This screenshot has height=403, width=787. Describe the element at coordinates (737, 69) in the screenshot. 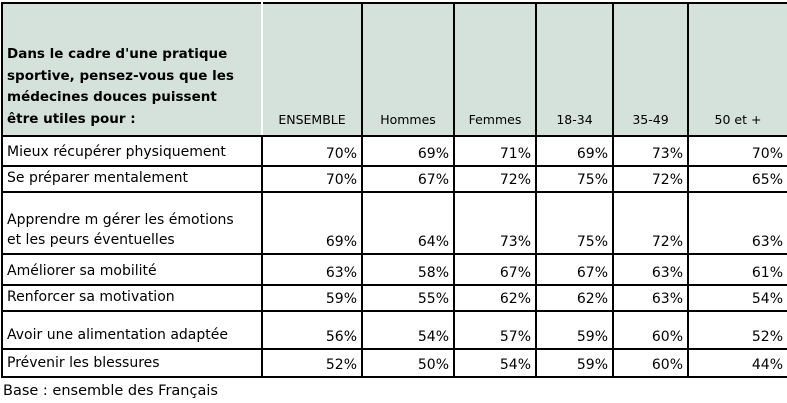

I see `column-header-50-et-plus: 50 et +` at that location.